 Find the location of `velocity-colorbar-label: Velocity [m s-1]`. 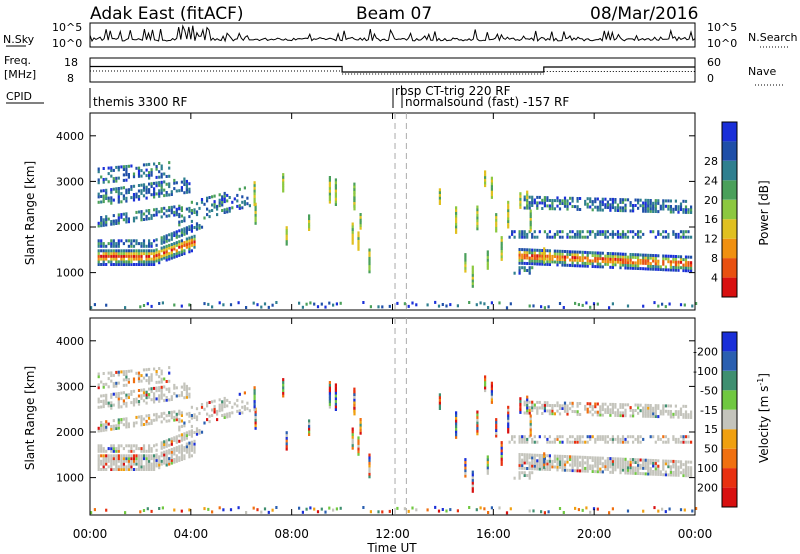

velocity-colorbar-label: Velocity [m s-1] is located at coordinates (763, 418).